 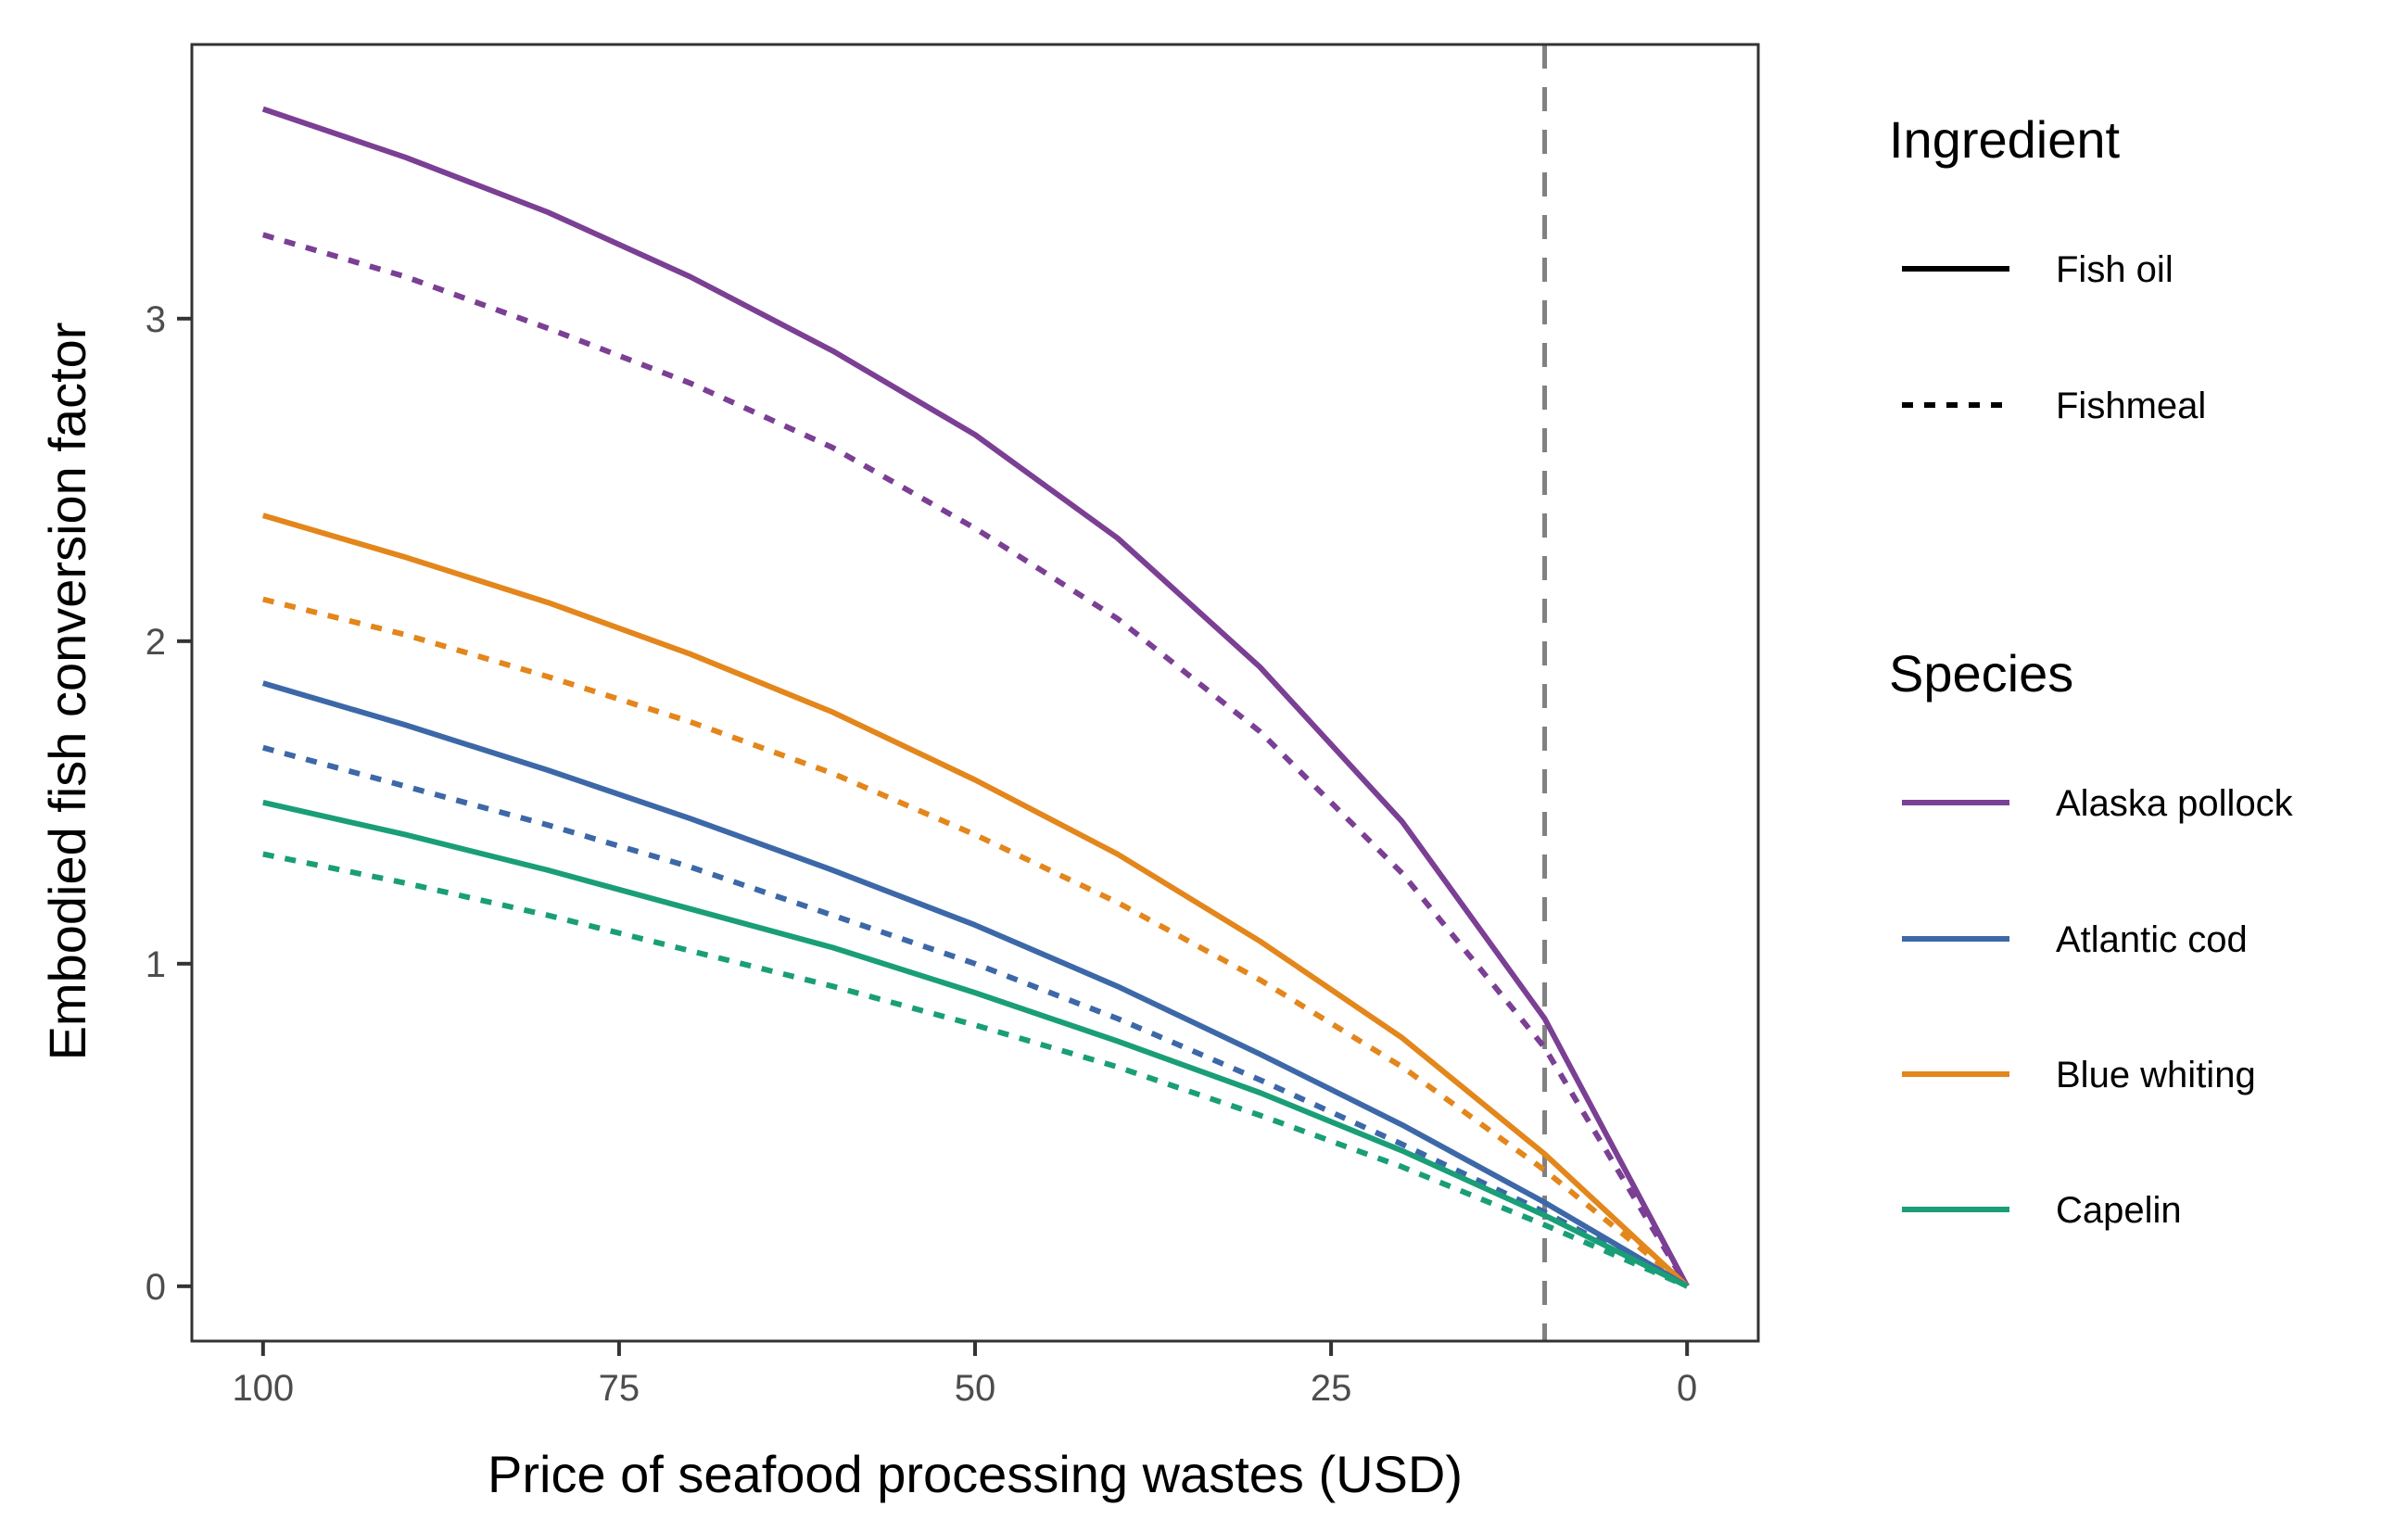 I want to click on legend-label-capelin: Capelin, so click(x=2119, y=1211).